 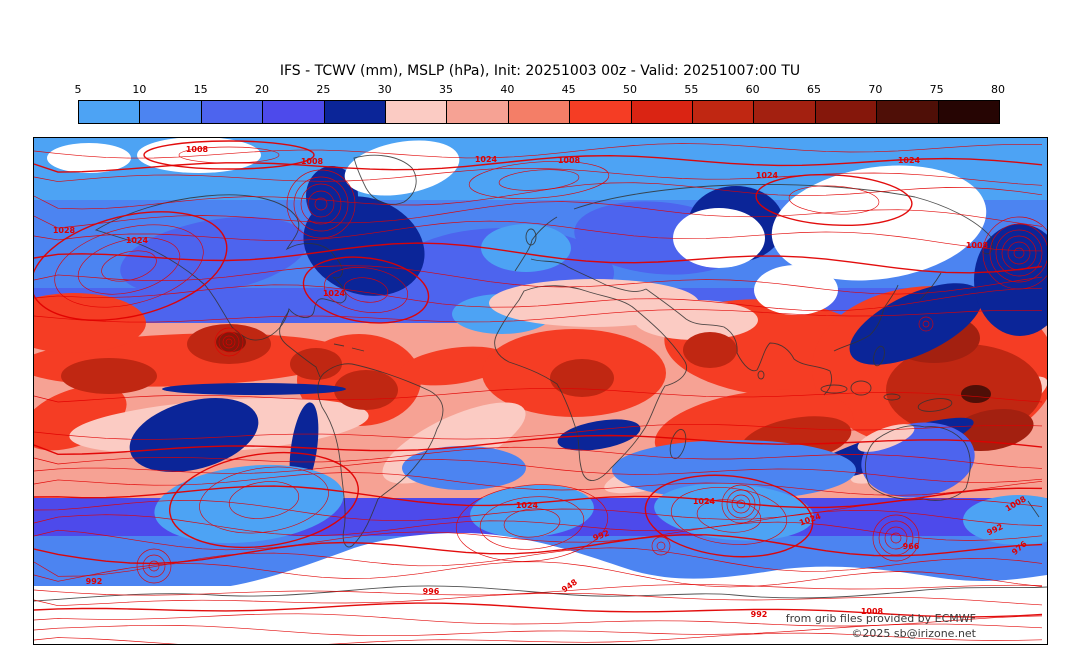 I want to click on colorbar-tick: 35, so click(x=446, y=89).